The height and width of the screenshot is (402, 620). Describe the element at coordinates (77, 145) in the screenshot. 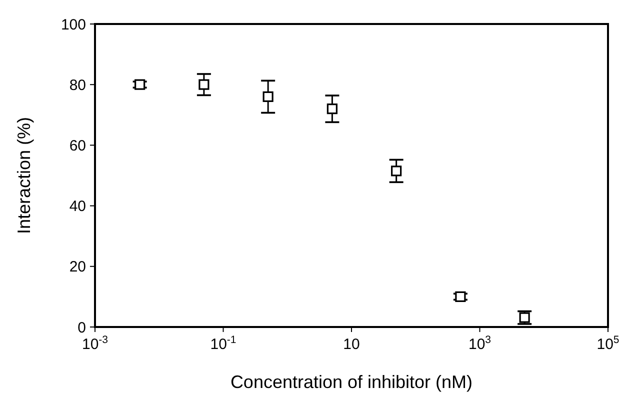

I see `y-tick-label: 60` at that location.